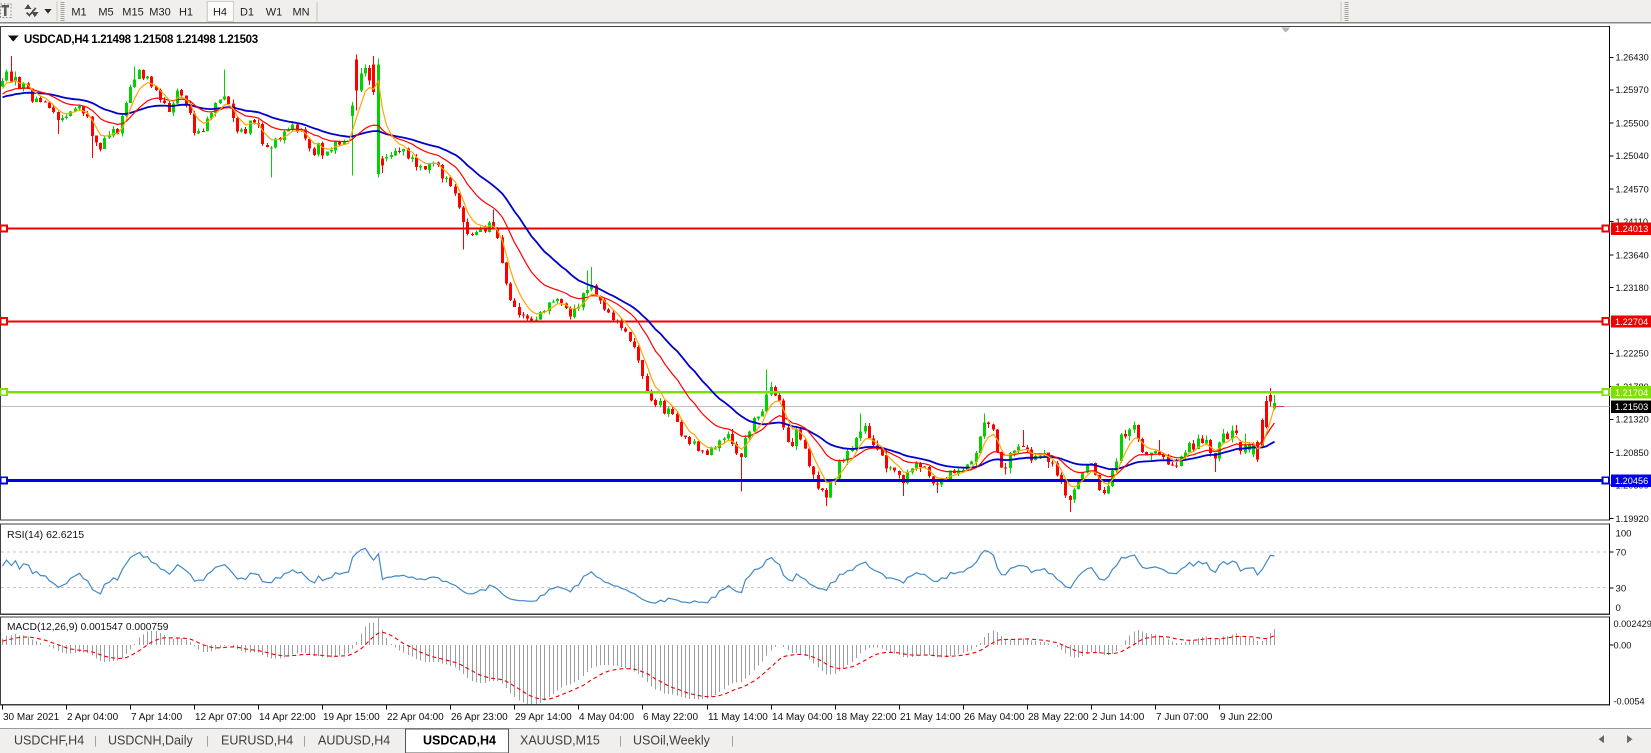 The height and width of the screenshot is (753, 1651). What do you see at coordinates (866, 717) in the screenshot?
I see `svg-text: 18 May 22:00` at bounding box center [866, 717].